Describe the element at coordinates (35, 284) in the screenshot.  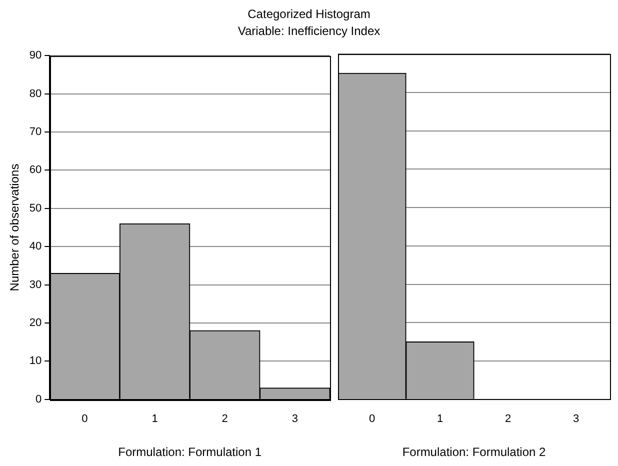
I see `y-tick-label: 30` at that location.